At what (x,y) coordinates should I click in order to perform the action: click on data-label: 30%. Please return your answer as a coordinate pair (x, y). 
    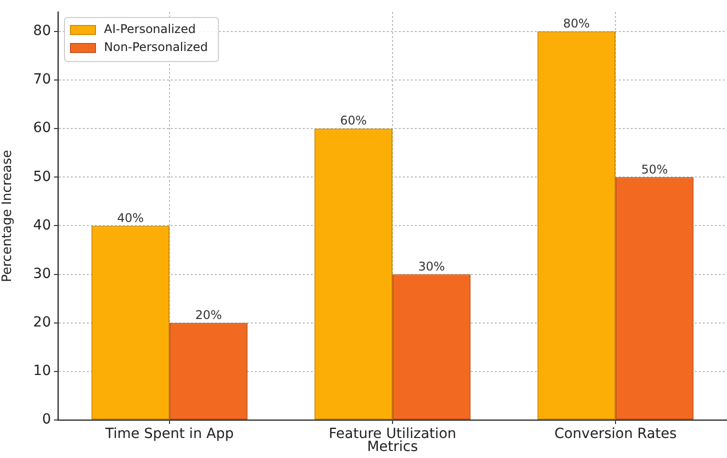
    Looking at the image, I should click on (431, 266).